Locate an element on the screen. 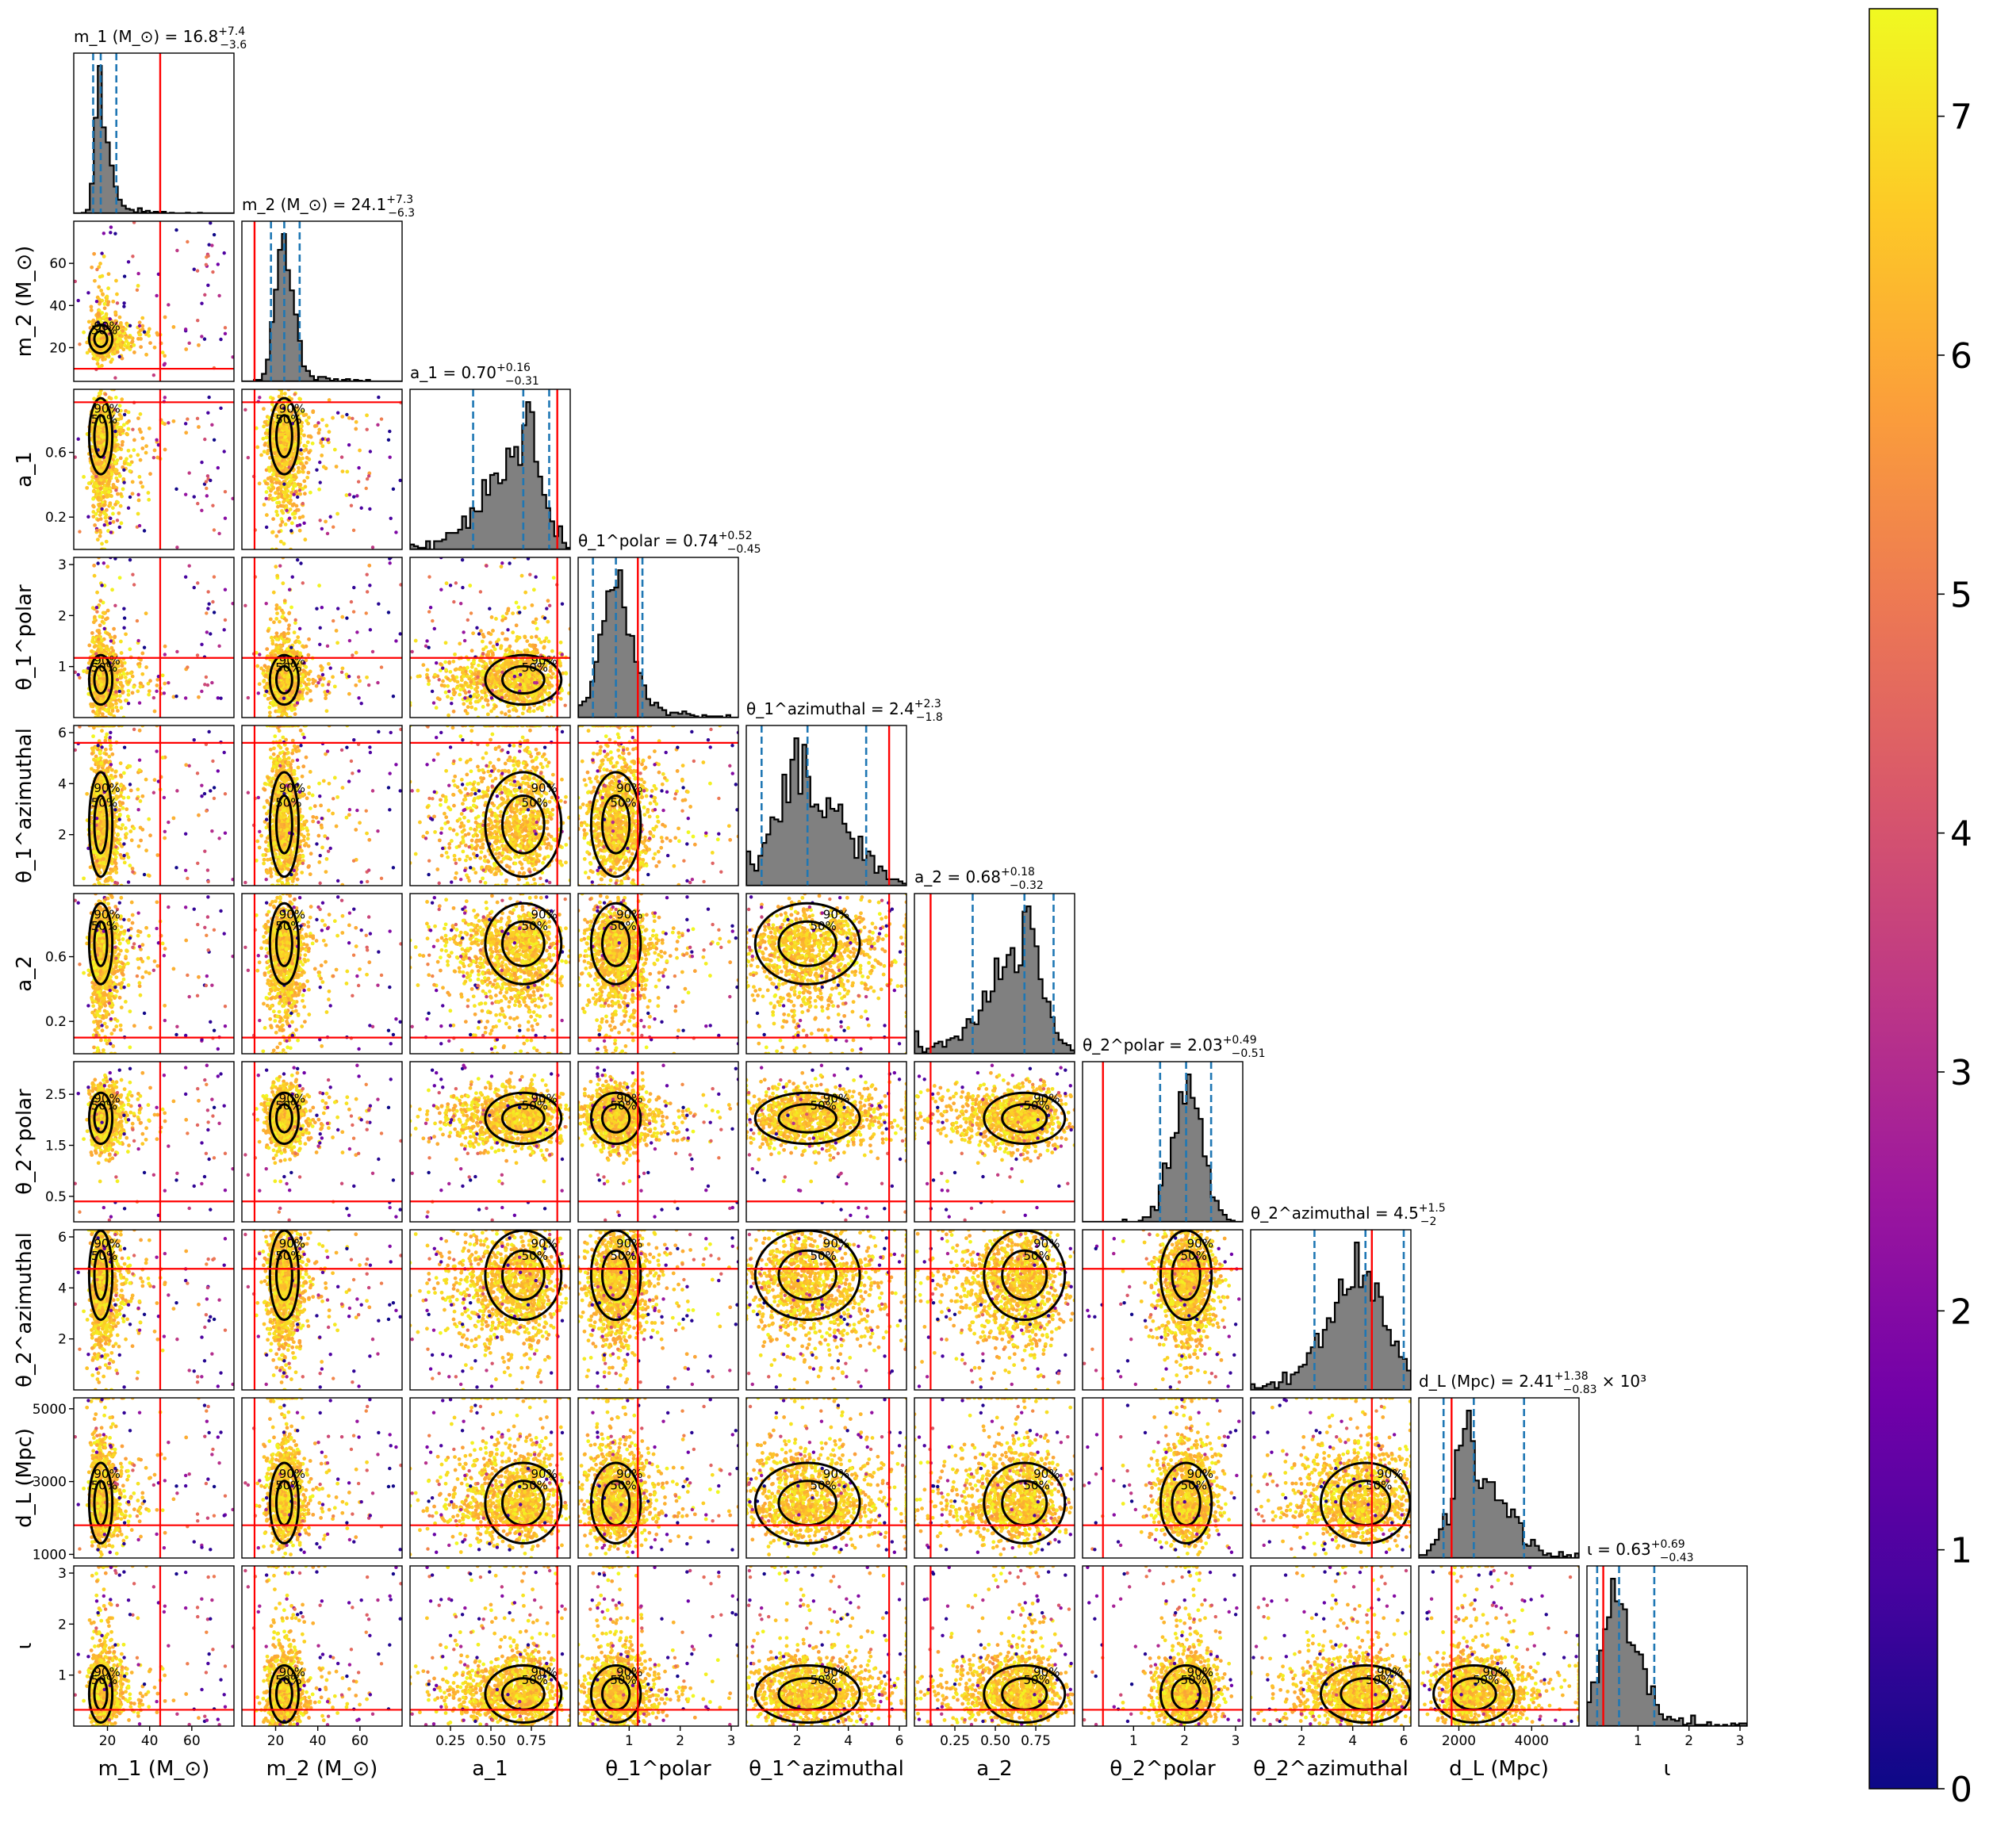 Image resolution: width=2016 pixels, height=1826 pixels. panel-a1-vs-a1: a_1 = 0.70+0.16 −0.31 is located at coordinates (490, 456).